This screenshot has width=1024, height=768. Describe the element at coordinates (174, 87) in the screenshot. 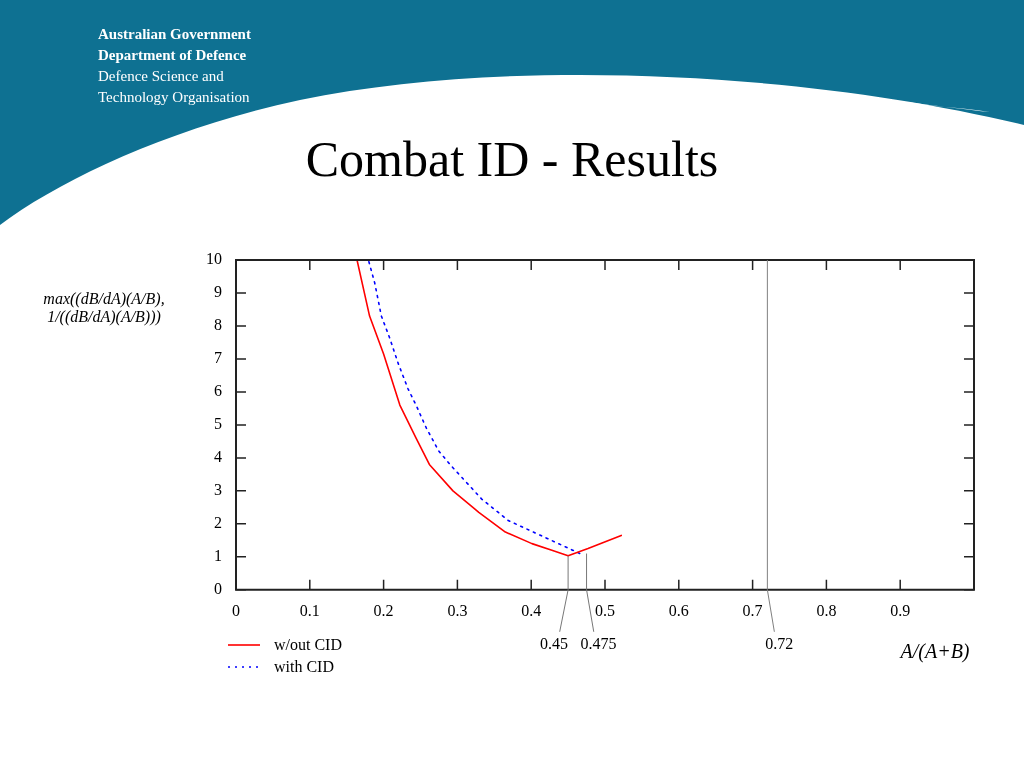

I see `text: Defence Science and Technology Organisation` at that location.